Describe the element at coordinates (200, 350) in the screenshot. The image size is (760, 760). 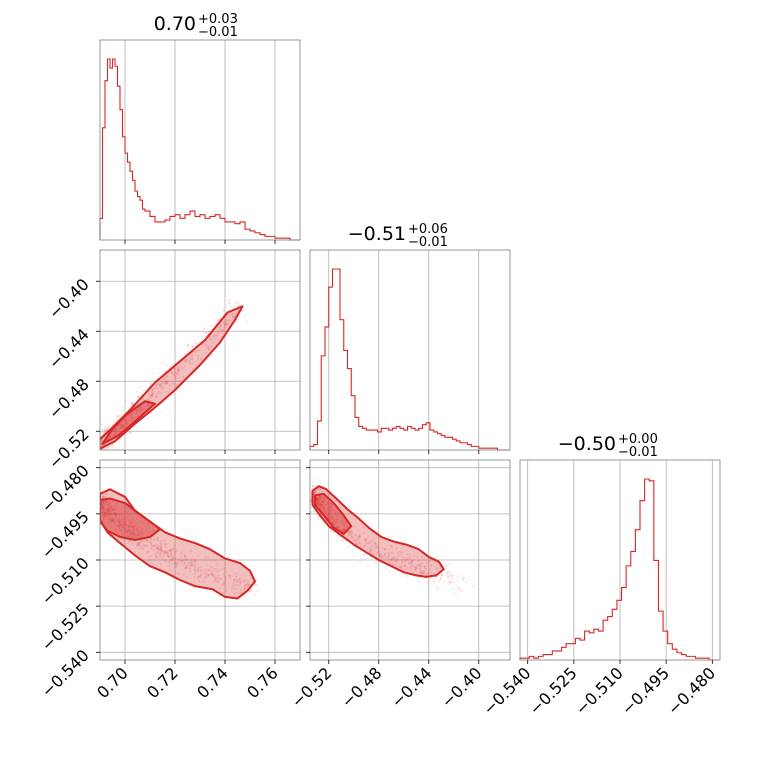
I see `panel-frame` at that location.